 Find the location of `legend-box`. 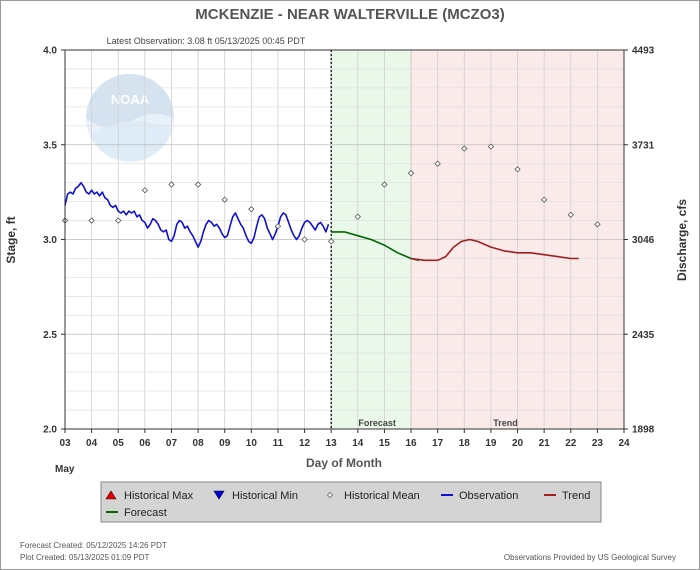

legend-box is located at coordinates (351, 502).